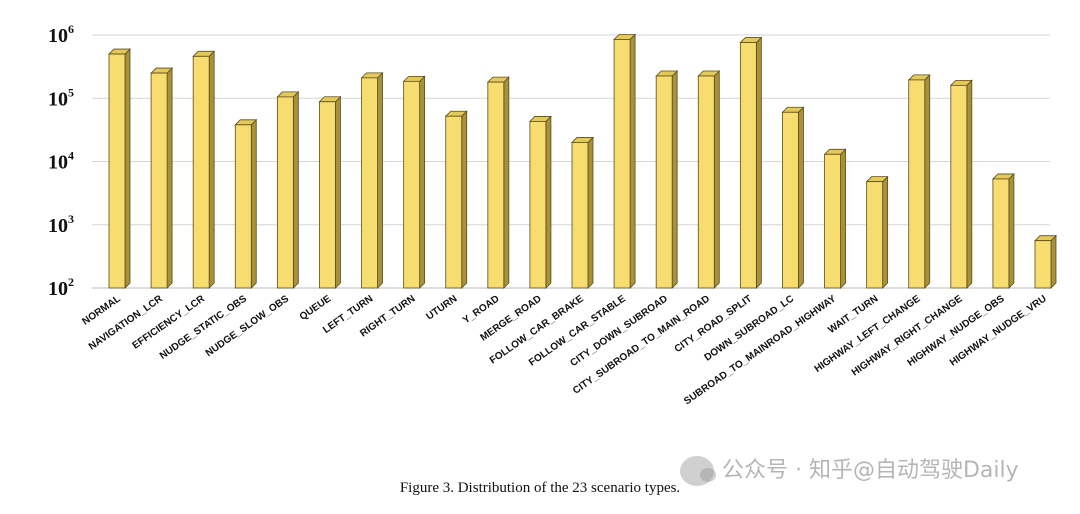  I want to click on x-tick-label: SUBROAD_TO_MAINROAD_HIGHWAY, so click(760, 350).